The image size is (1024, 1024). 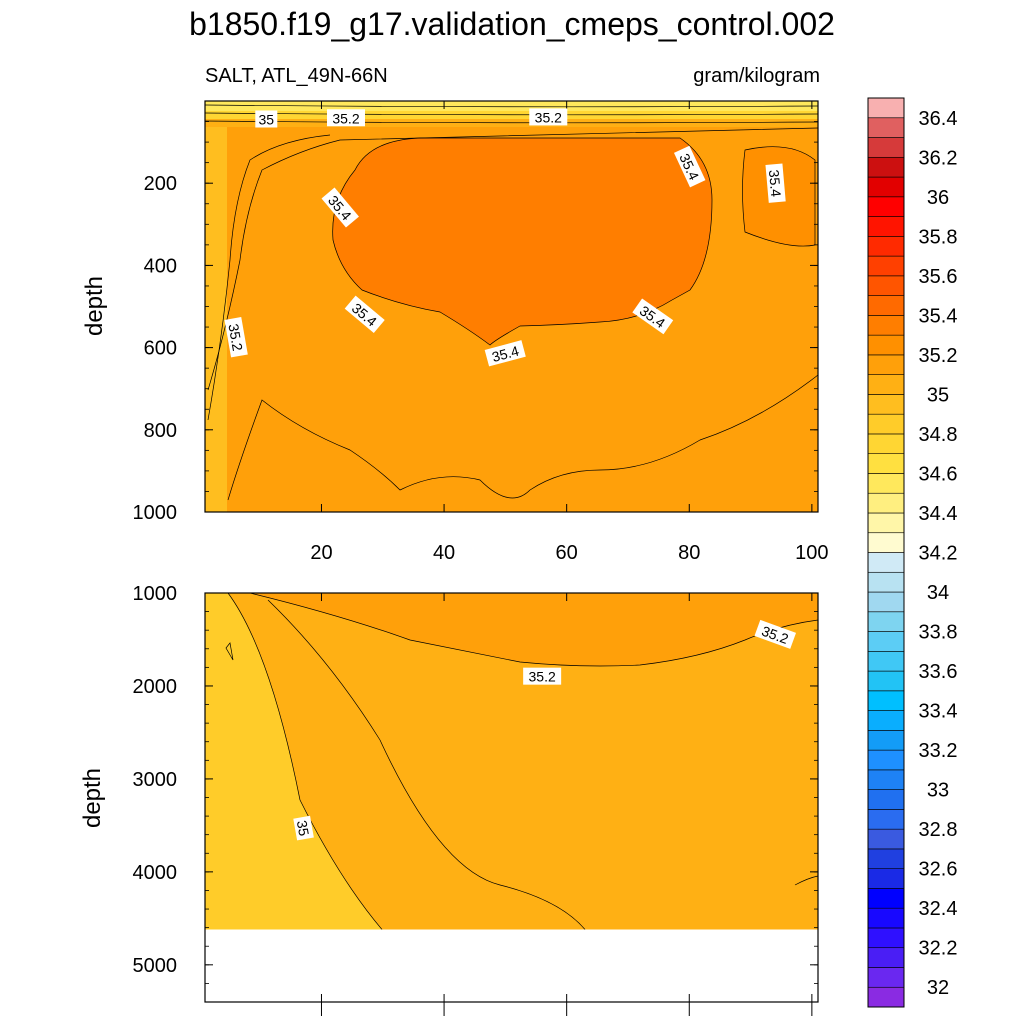 I want to click on top-xtick-label: 60, so click(x=567, y=553).